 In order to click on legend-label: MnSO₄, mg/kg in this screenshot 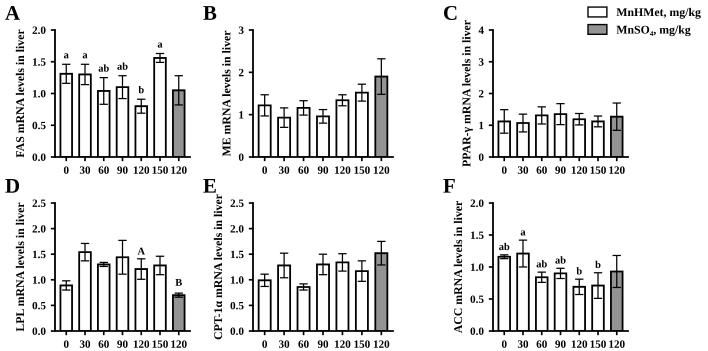, I will do `click(653, 30)`.